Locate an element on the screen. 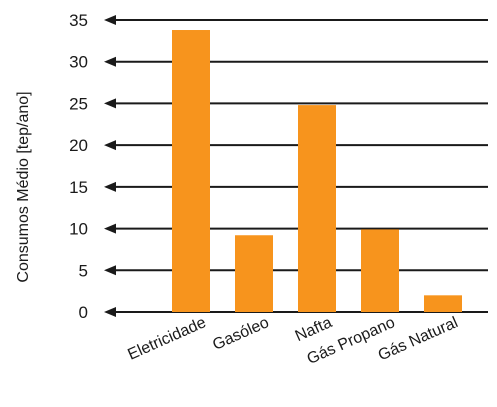 This screenshot has width=497, height=407. x-tick-label: Nafta is located at coordinates (314, 329).